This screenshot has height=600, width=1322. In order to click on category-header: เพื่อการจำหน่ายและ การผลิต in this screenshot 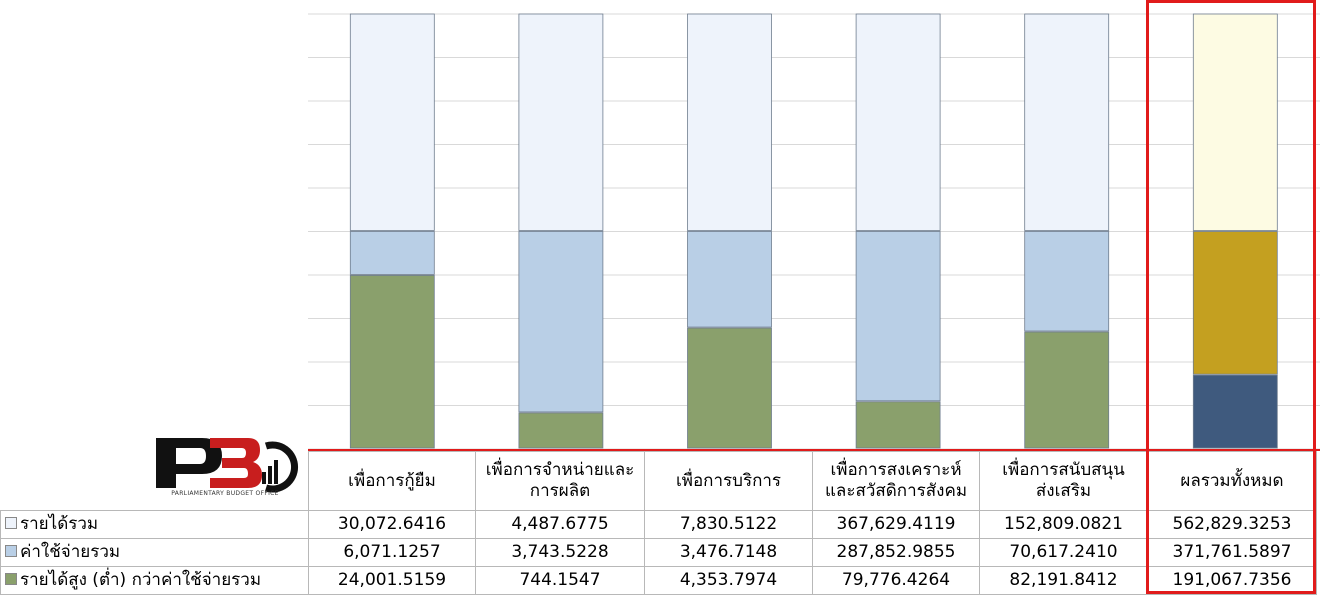, I will do `click(560, 481)`.